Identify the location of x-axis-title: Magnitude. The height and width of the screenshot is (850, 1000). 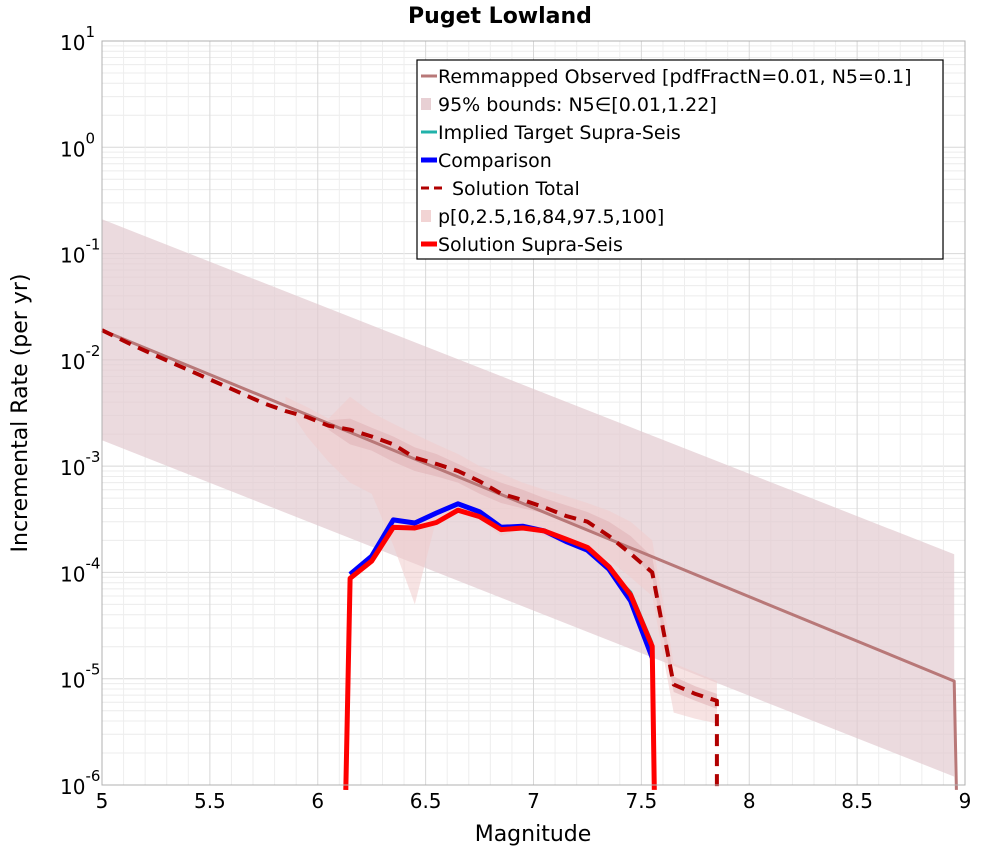
(533, 834).